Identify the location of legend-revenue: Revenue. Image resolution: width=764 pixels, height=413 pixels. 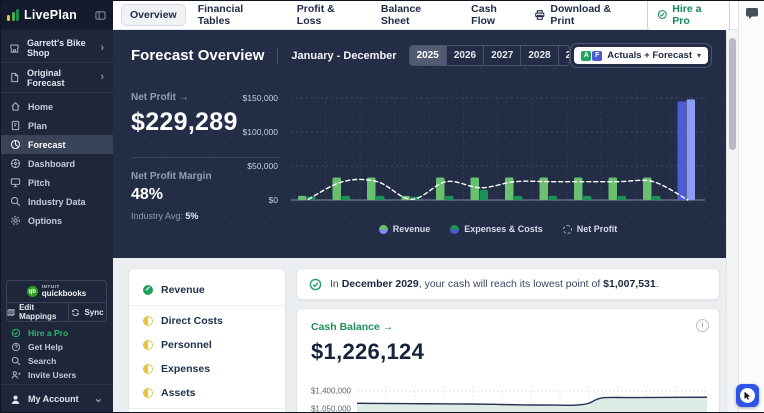
(404, 229).